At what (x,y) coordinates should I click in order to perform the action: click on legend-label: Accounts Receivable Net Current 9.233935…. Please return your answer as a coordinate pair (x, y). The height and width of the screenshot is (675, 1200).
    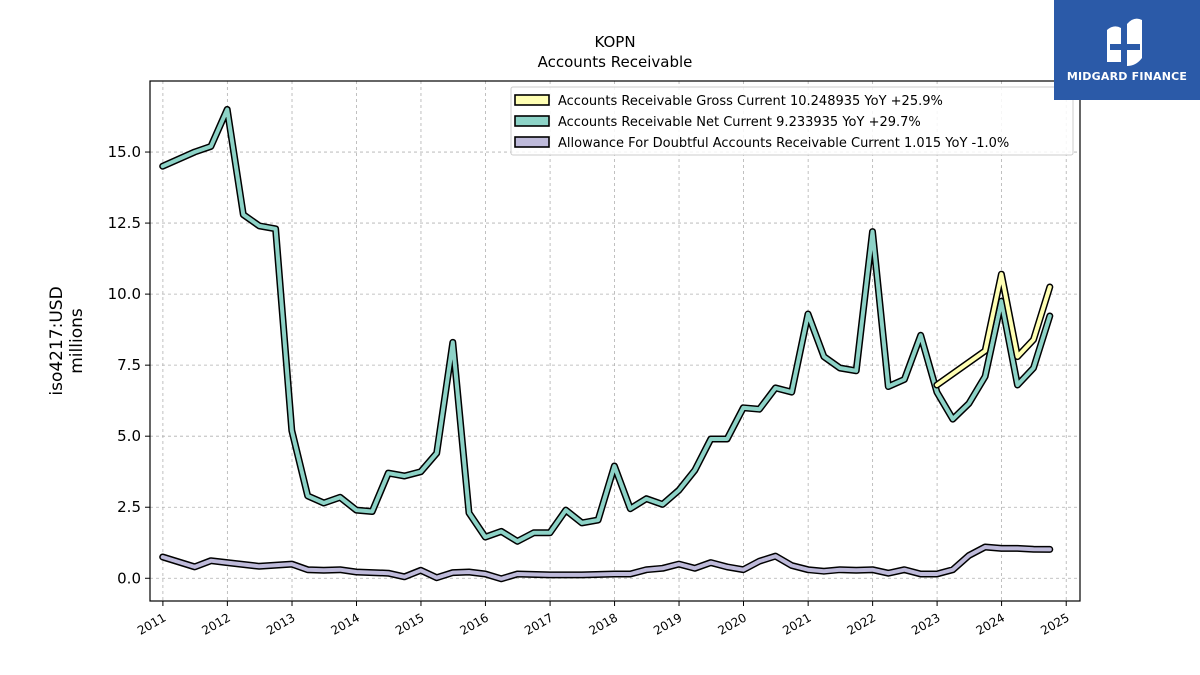
    Looking at the image, I should click on (739, 122).